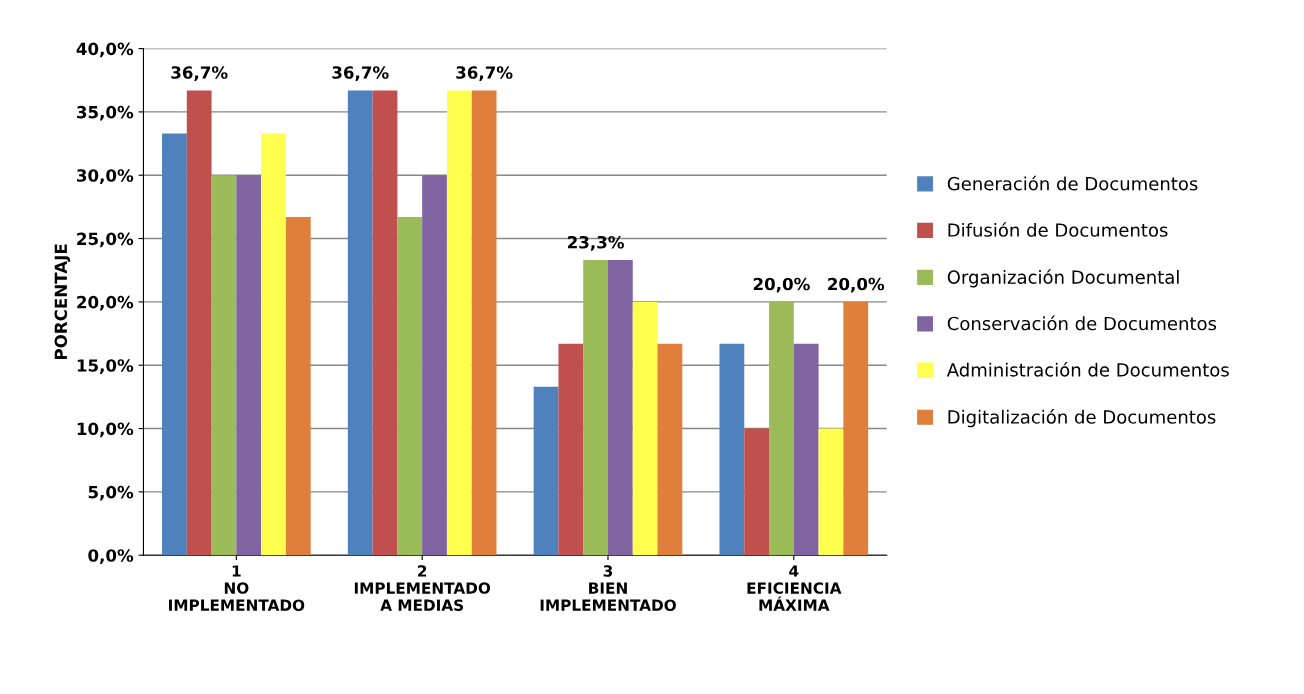  Describe the element at coordinates (105, 50) in the screenshot. I see `y-tick-label: 40,0%` at that location.